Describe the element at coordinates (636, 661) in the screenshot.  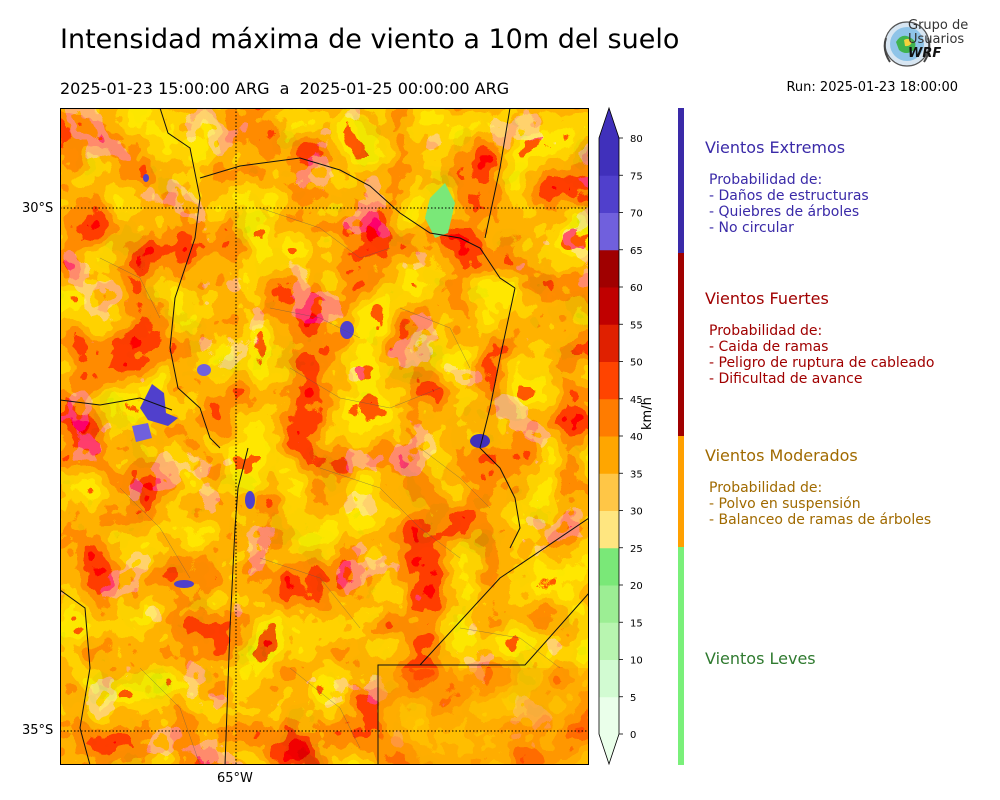
I see `colorbar-tick-label: 10` at that location.